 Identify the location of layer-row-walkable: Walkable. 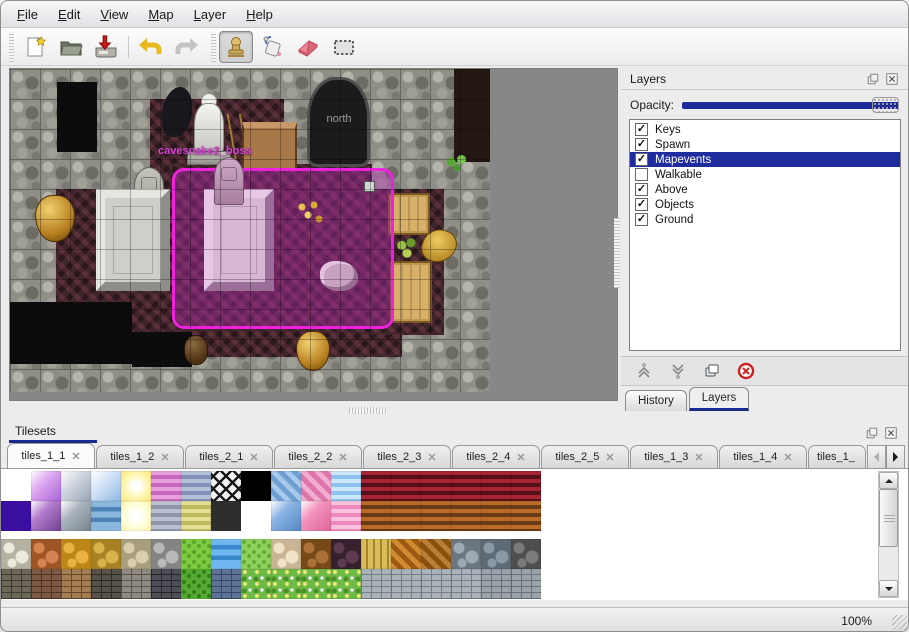
(765, 174).